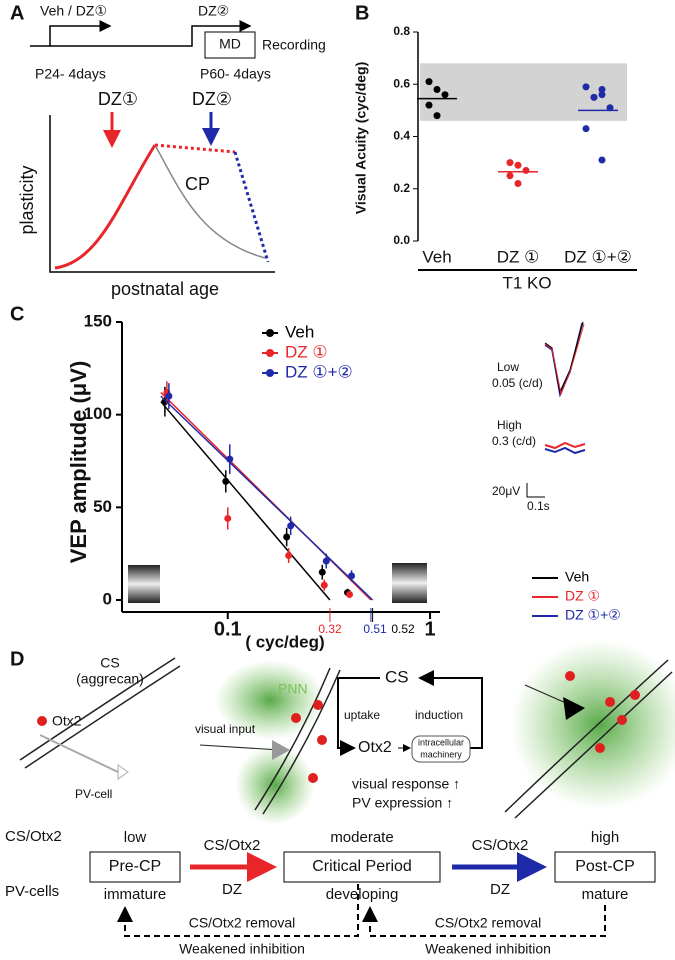 Image resolution: width=675 pixels, height=960 pixels. I want to click on y-tick-label: 150, so click(98, 320).